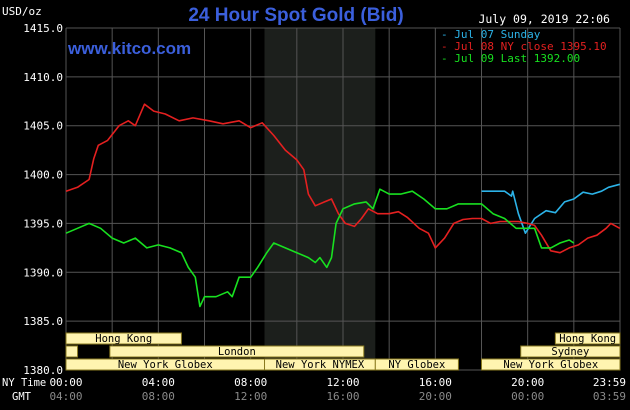  Describe the element at coordinates (342, 382) in the screenshot. I see `x-tick-label-ny: 12:00` at that location.